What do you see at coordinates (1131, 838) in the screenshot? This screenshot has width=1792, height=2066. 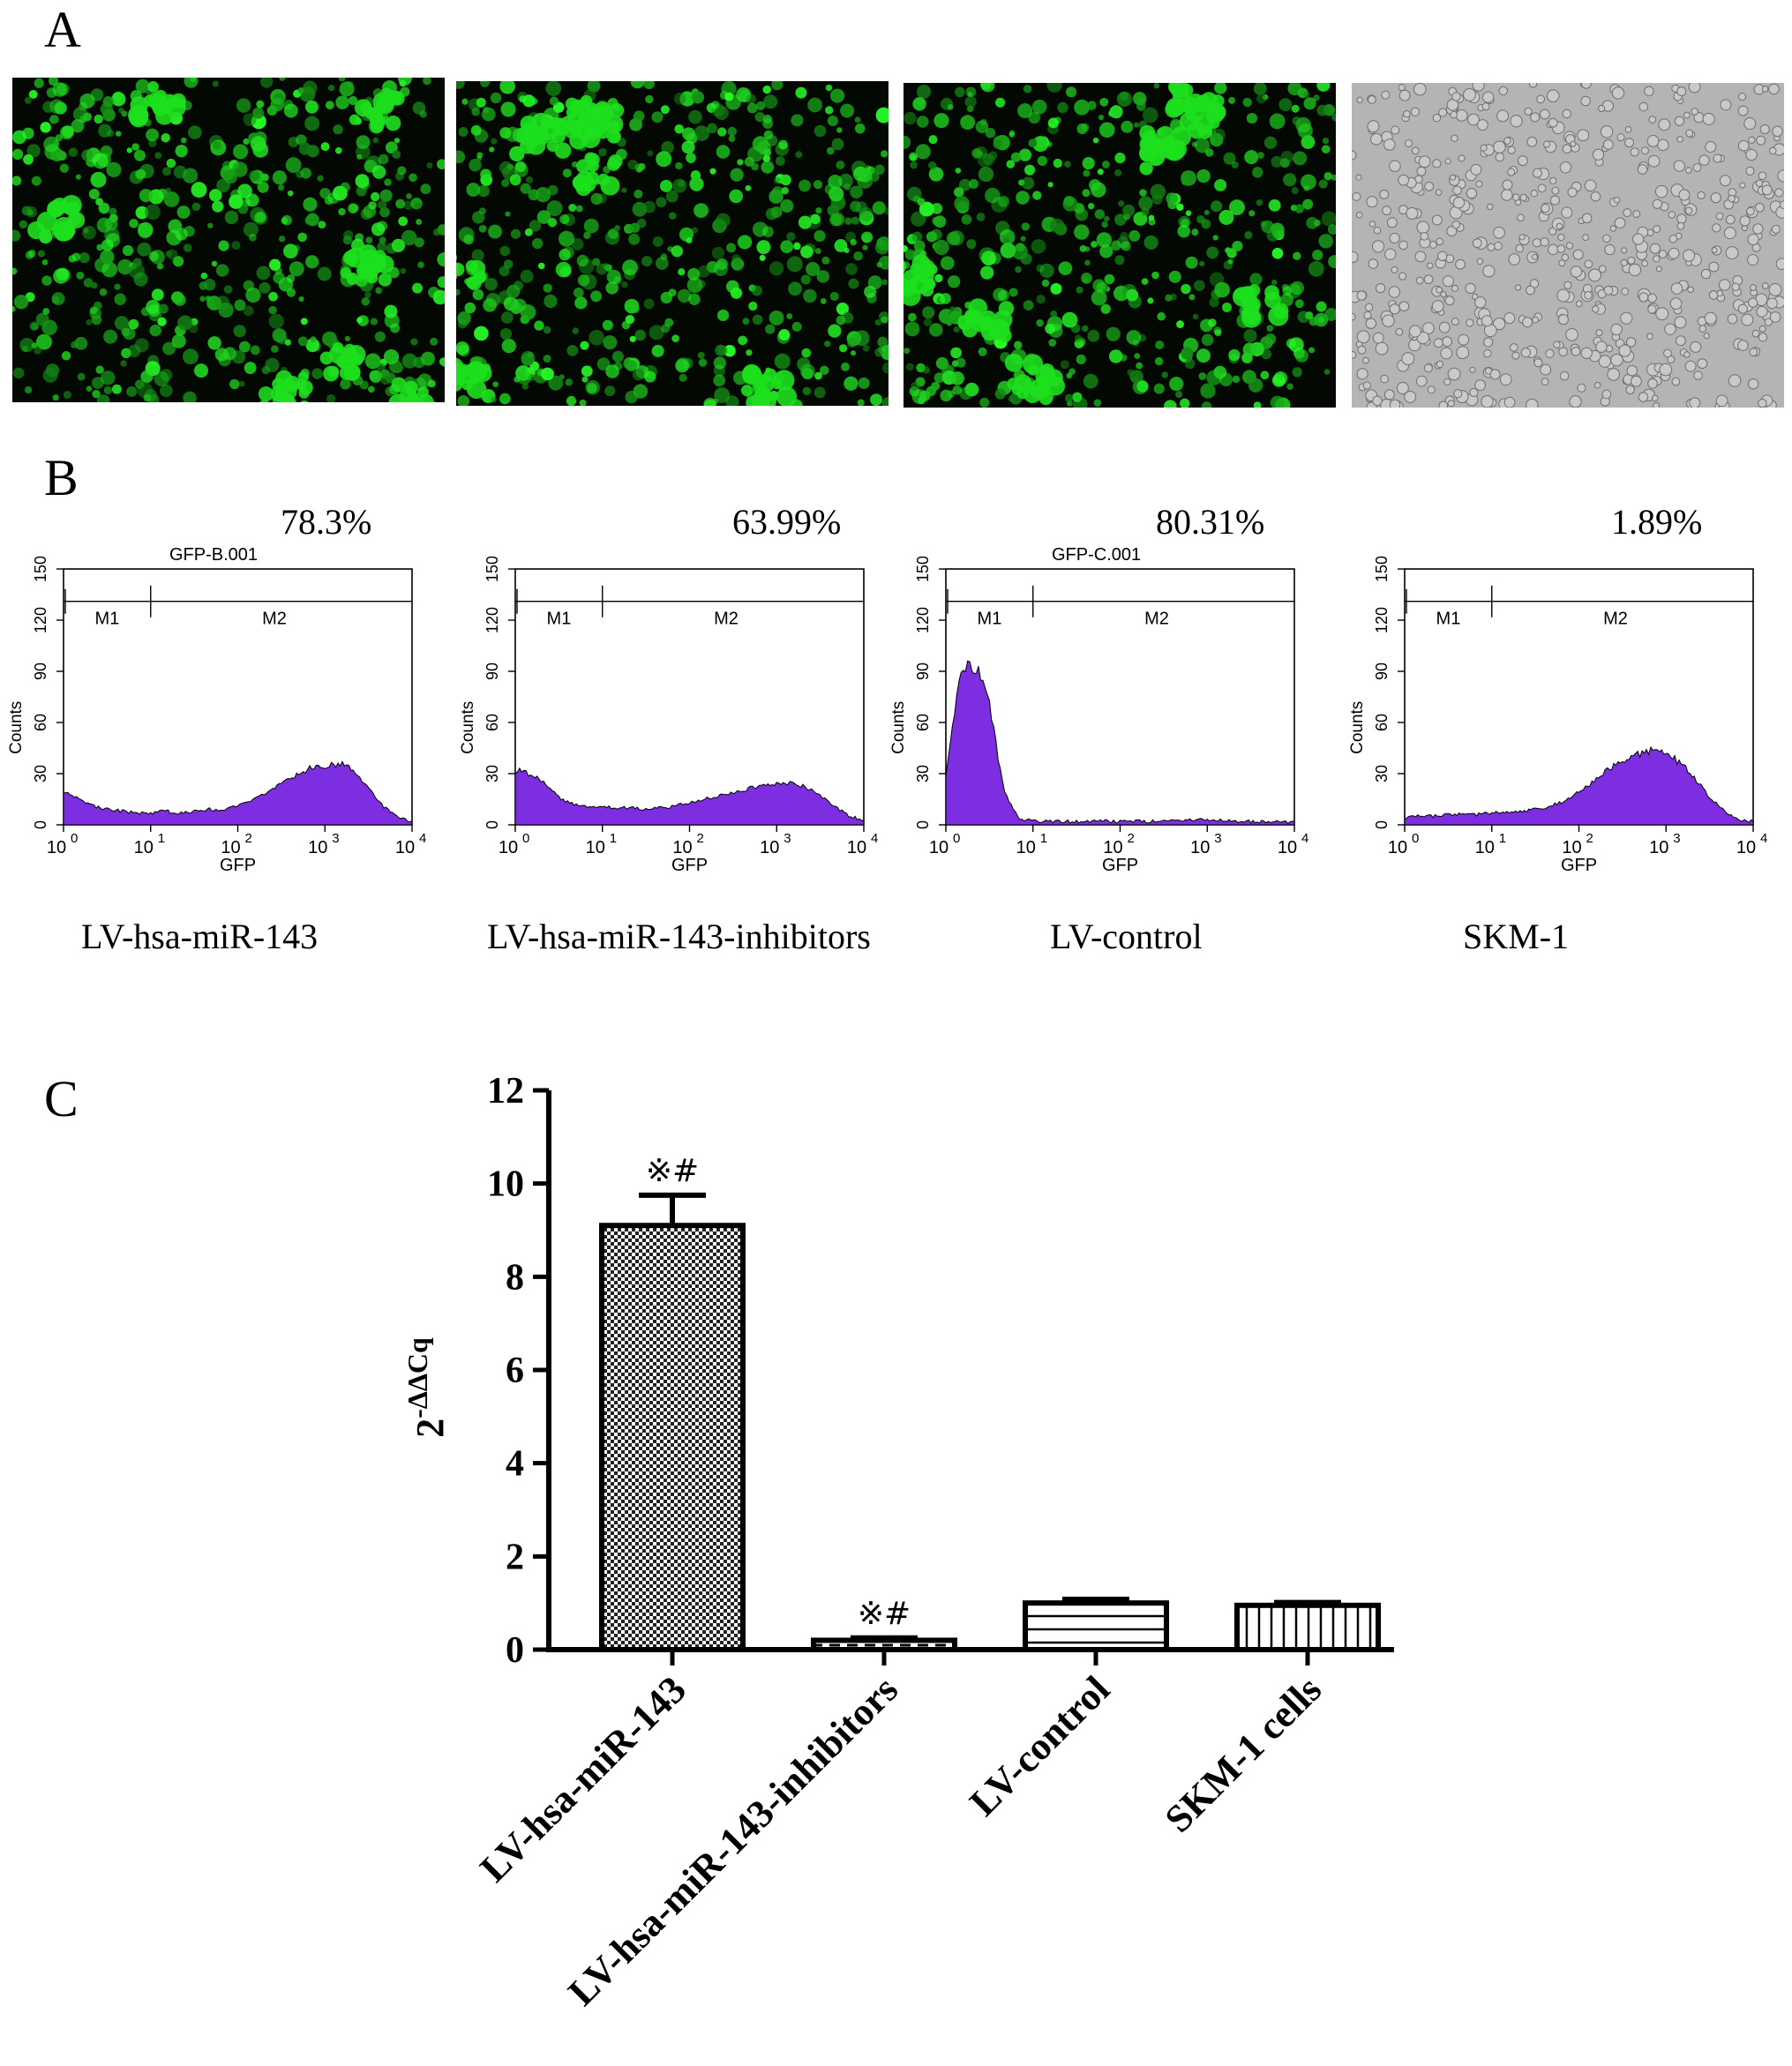 I see `x-tick-exponent: 2` at bounding box center [1131, 838].